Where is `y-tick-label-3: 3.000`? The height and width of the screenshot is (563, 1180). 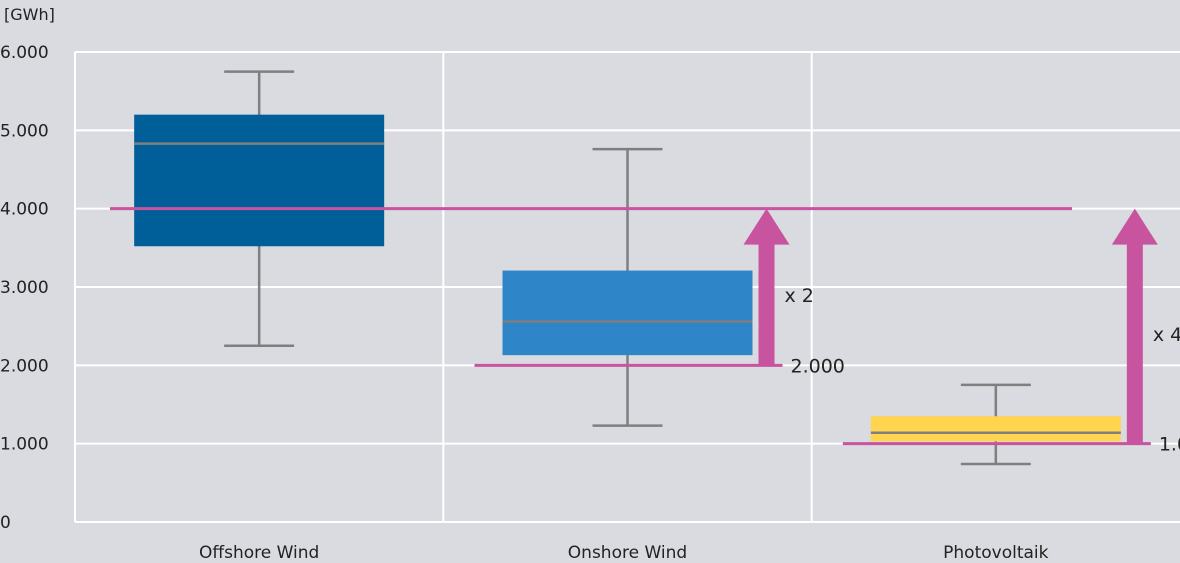 y-tick-label-3: 3.000 is located at coordinates (24, 288).